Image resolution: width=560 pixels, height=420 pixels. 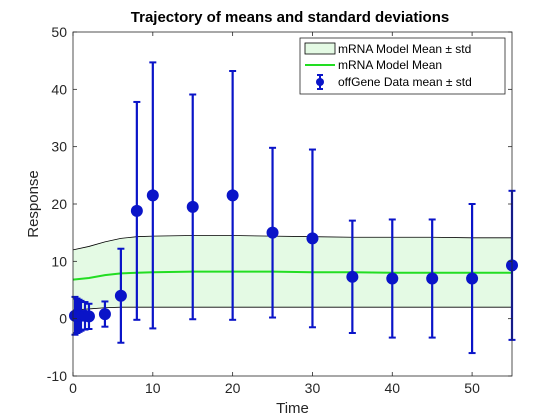 What do you see at coordinates (320, 48) in the screenshot?
I see `legend-swatch-band` at bounding box center [320, 48].